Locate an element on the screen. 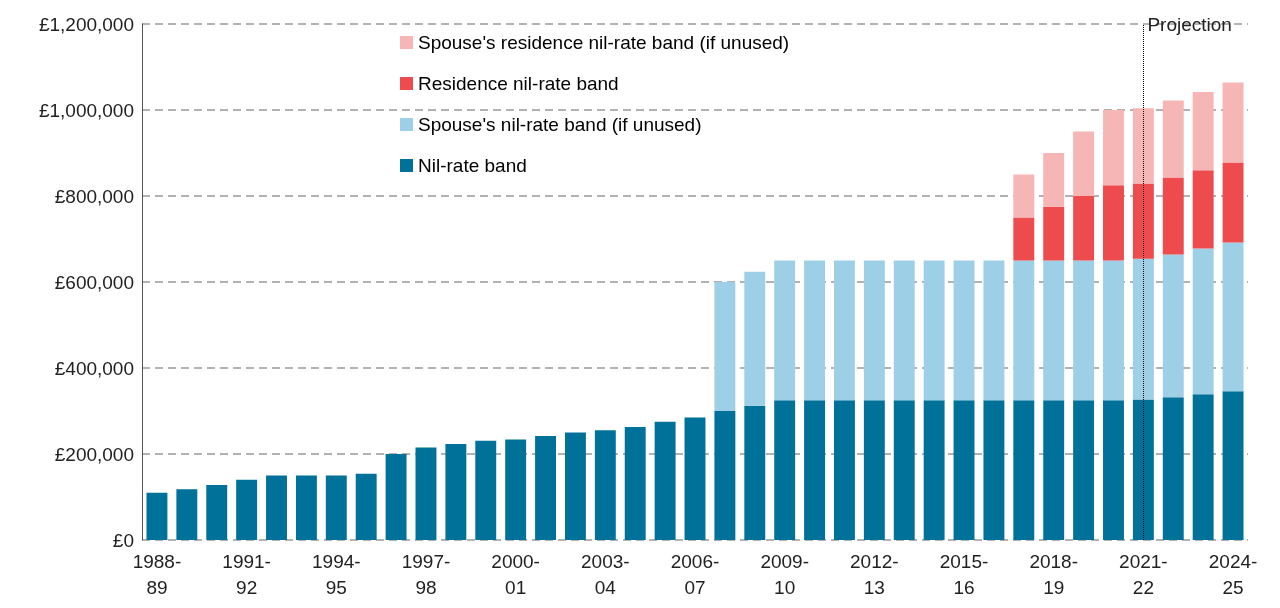 This screenshot has height=608, width=1280. x-tick-label: 1988-89 is located at coordinates (157, 574).